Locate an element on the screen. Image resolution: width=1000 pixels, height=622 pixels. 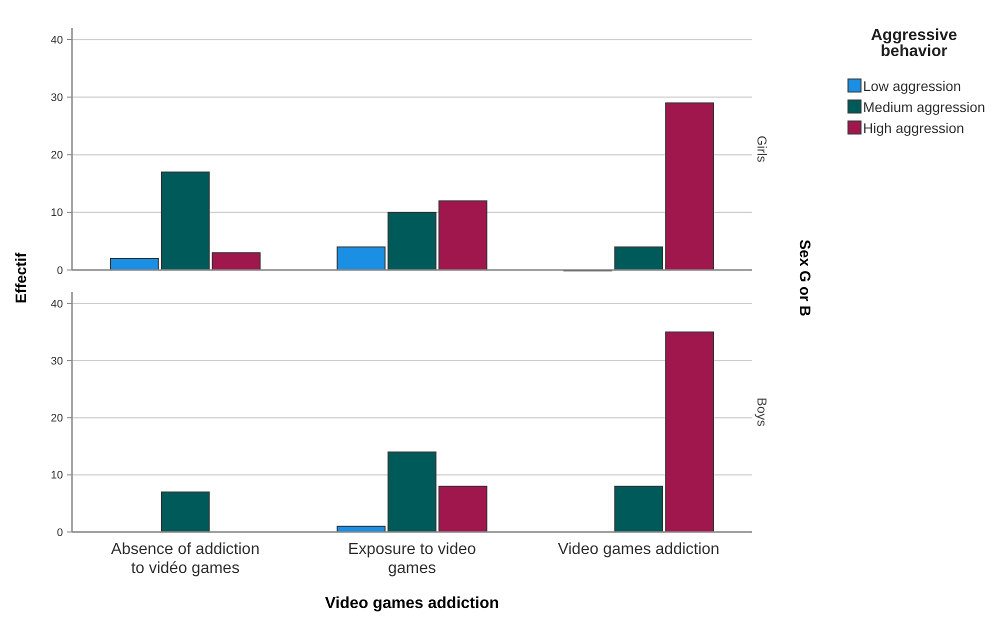
x-tick-label: Absence of addiction to vidéo games is located at coordinates (185, 559).